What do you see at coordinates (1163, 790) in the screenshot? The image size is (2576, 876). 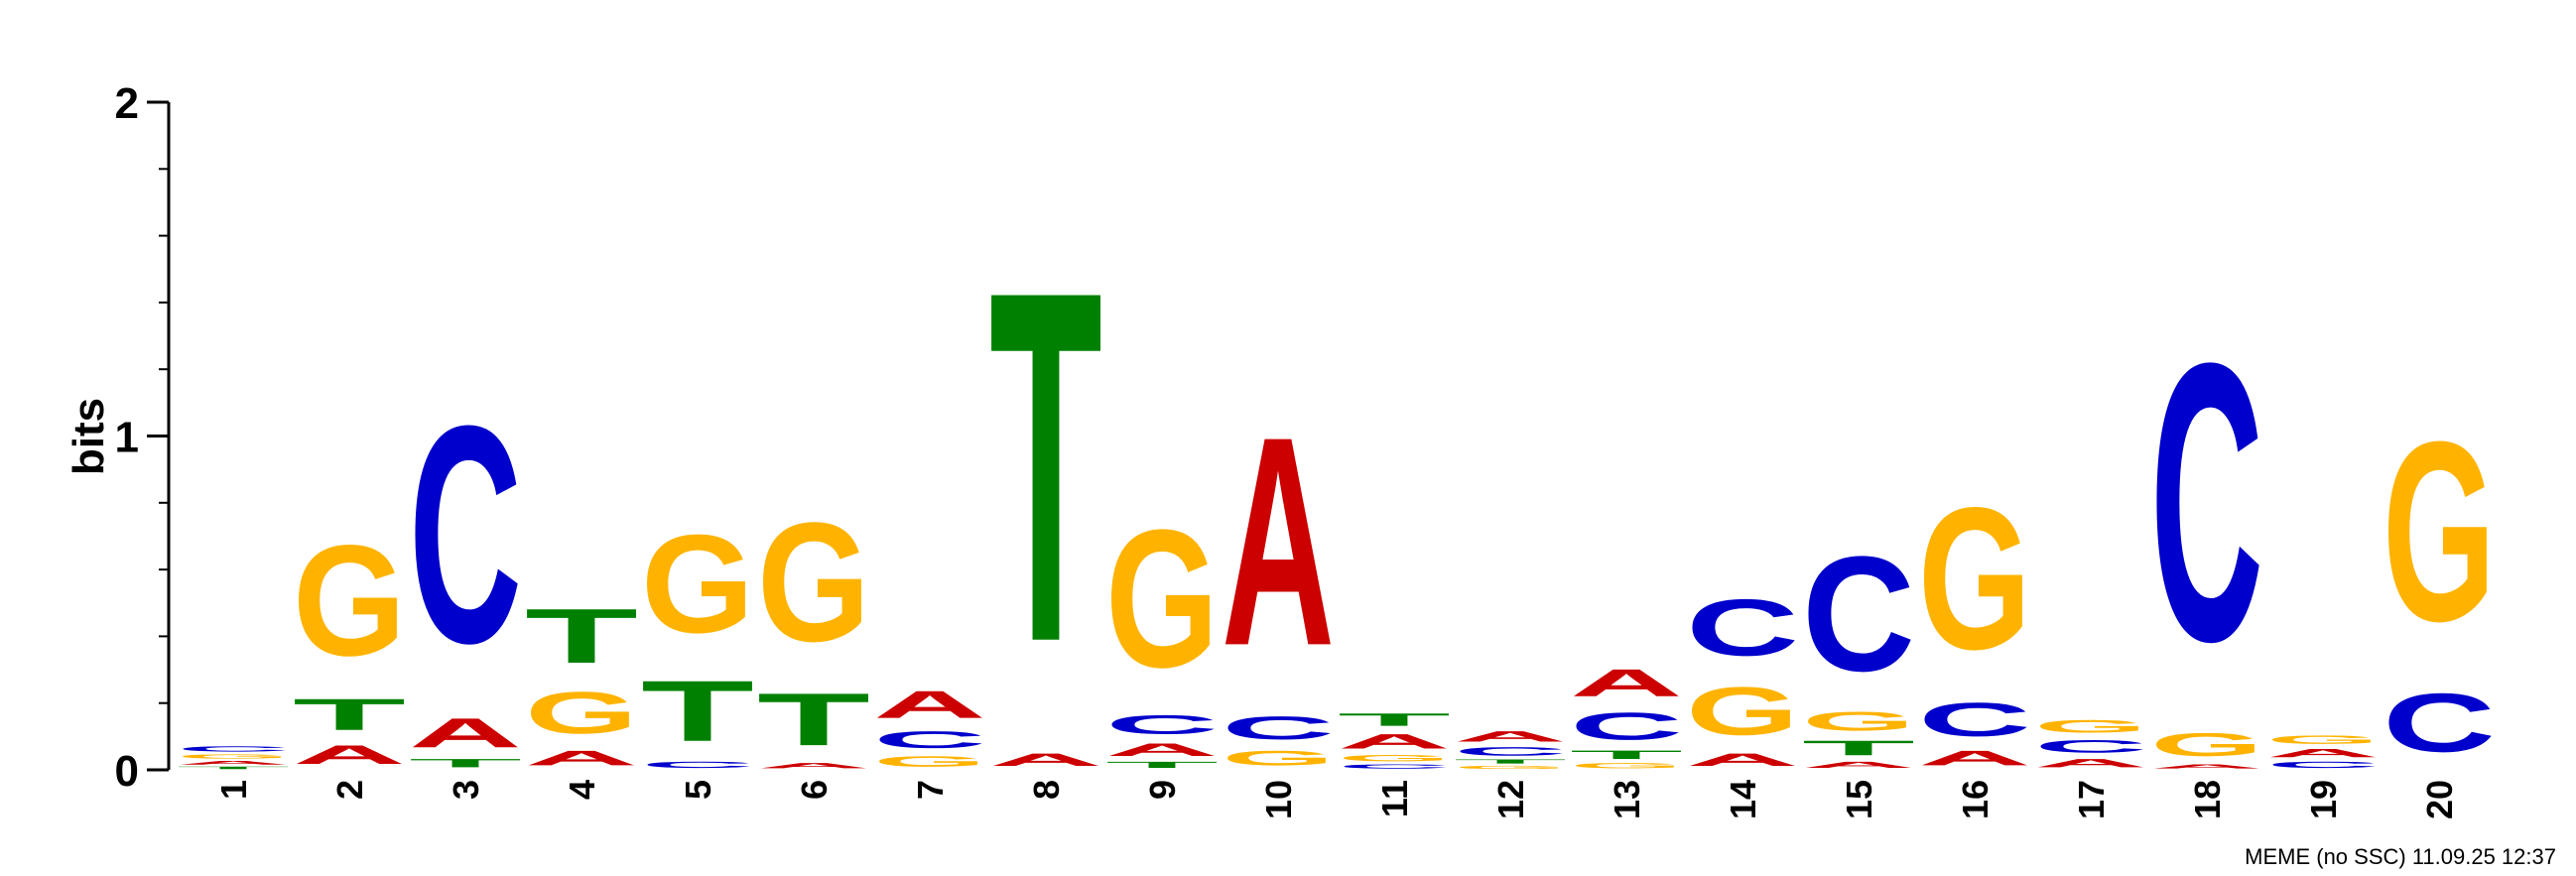 I see `x-tick-label: 9` at bounding box center [1163, 790].